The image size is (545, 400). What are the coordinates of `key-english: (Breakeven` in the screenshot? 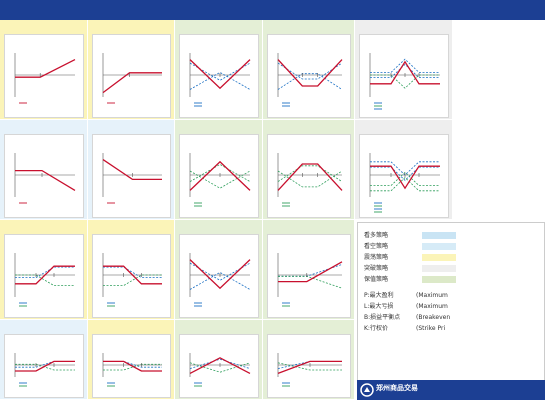 It's located at (433, 317).